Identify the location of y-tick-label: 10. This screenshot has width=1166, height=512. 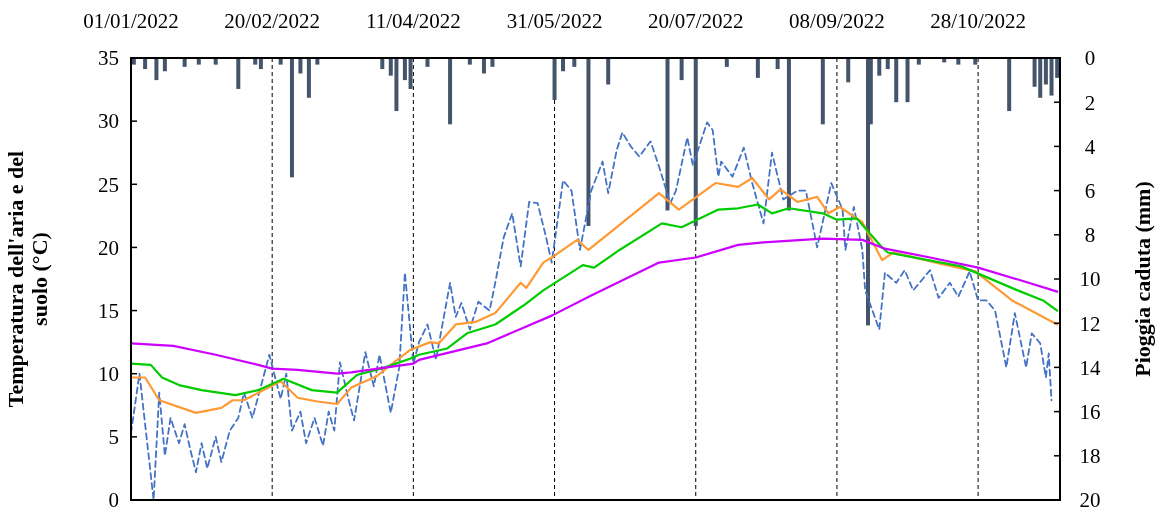
(108, 374).